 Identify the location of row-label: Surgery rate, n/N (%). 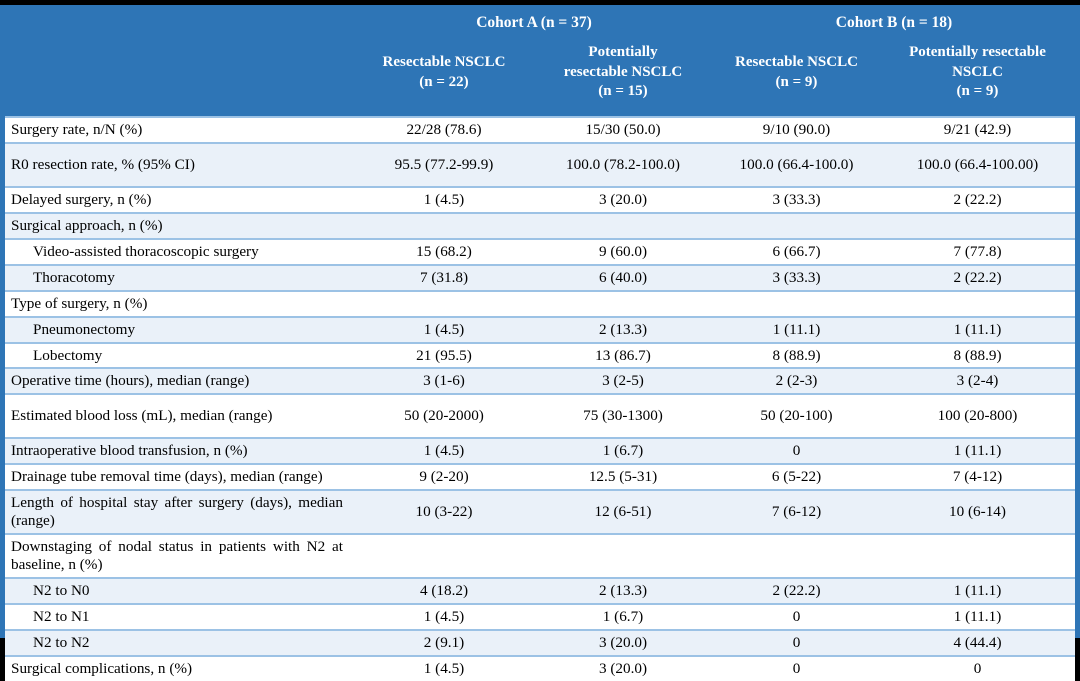
(180, 129).